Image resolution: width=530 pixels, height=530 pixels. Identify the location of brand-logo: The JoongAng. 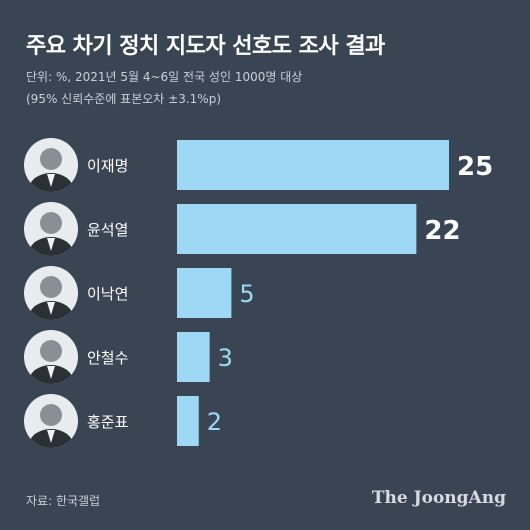
(438, 498).